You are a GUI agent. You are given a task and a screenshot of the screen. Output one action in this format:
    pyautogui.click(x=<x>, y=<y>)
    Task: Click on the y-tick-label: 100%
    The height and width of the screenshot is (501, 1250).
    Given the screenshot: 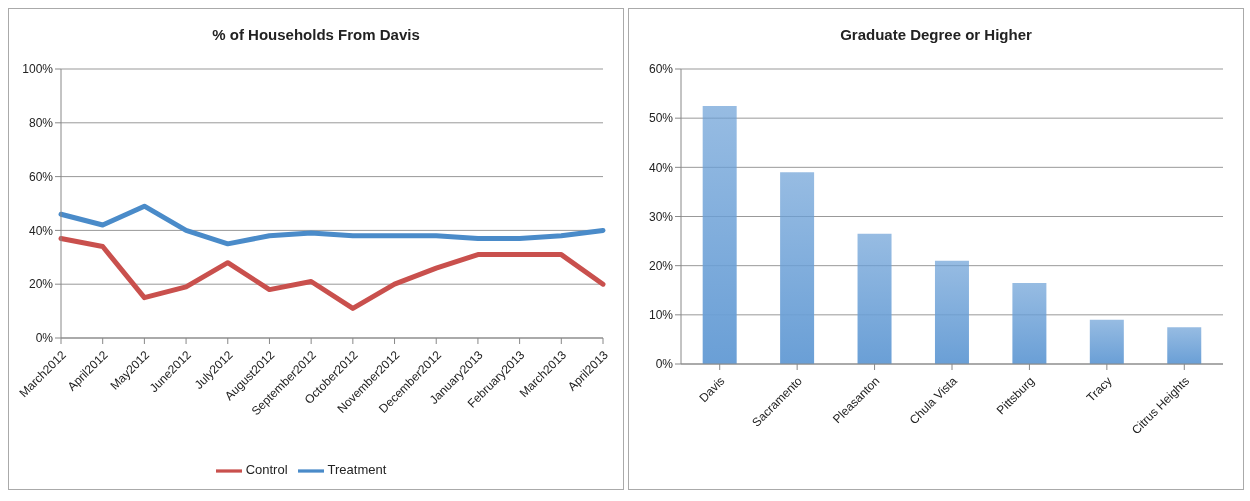 What is the action you would take?
    pyautogui.click(x=38, y=69)
    